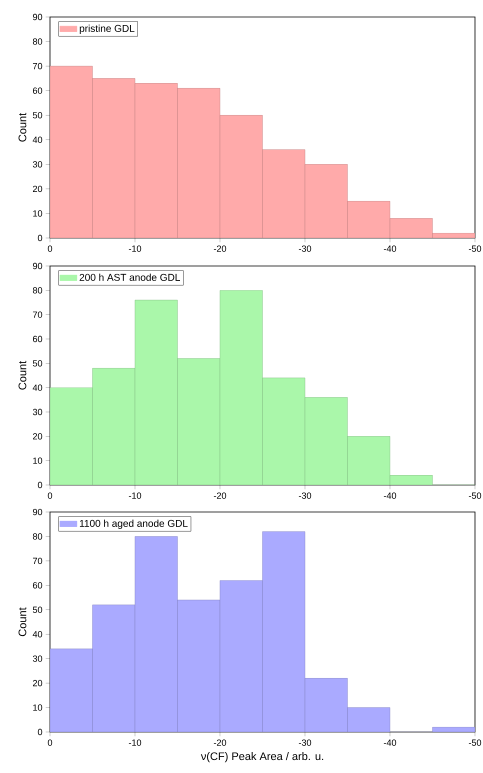 The image size is (483, 773). Describe the element at coordinates (262, 757) in the screenshot. I see `x-axis-title: ν(CF) Peak Area / arb. u.` at that location.